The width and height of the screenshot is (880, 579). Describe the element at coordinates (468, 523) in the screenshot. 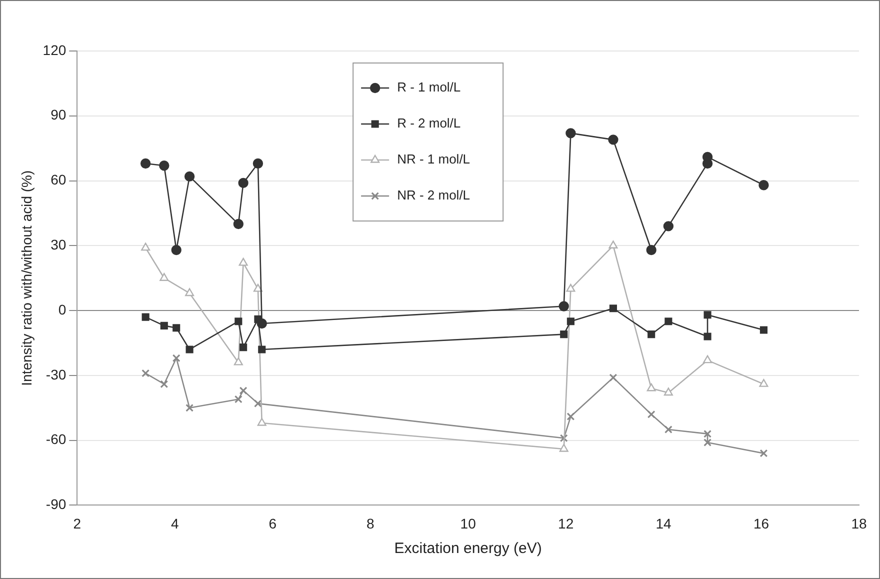

I see `x-tick-label: 10` at that location.